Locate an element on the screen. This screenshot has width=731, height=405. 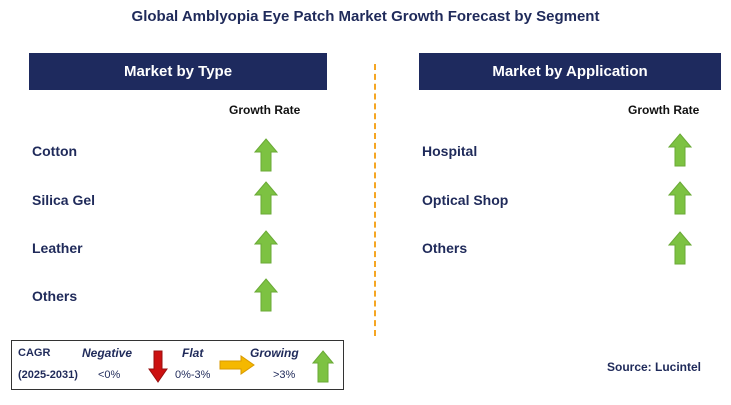
type-item-label: Cotton is located at coordinates (55, 151).